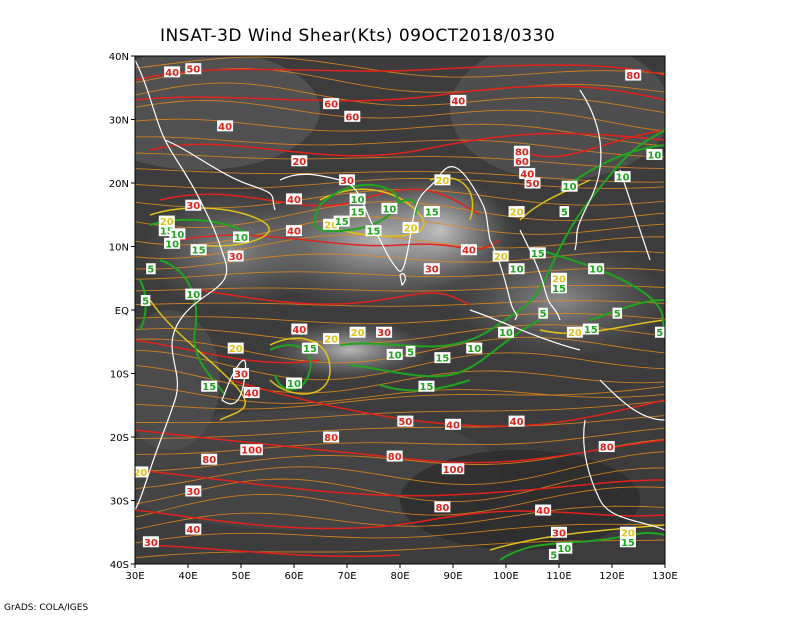 The width and height of the screenshot is (800, 618). What do you see at coordinates (453, 469) in the screenshot?
I see `contour-label: 100` at bounding box center [453, 469].